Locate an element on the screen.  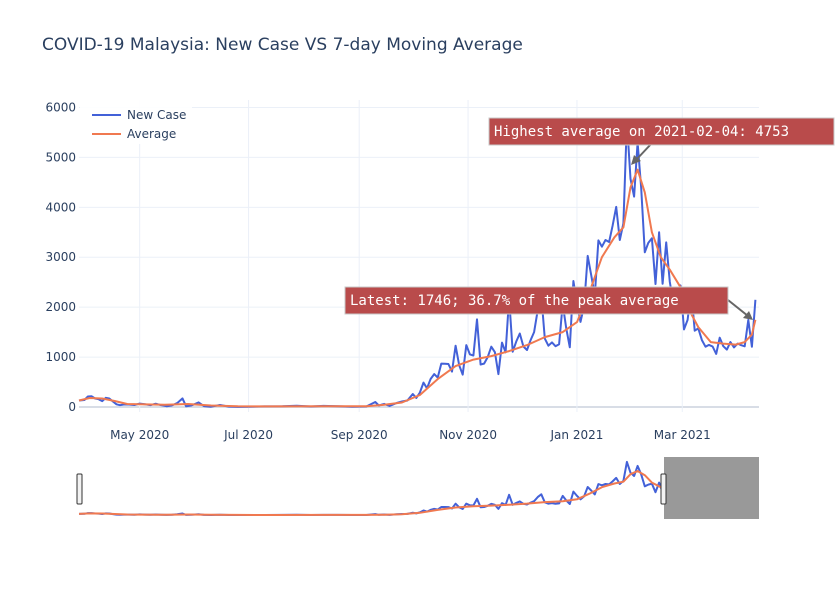
peak-annotation-box is located at coordinates (661, 131).